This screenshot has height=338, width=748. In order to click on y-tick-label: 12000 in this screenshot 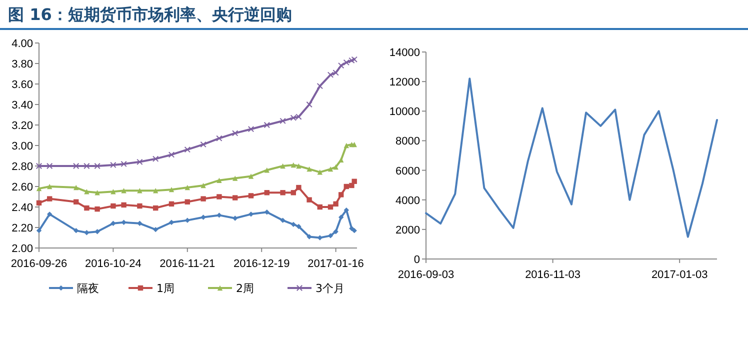, I will do `click(404, 82)`.